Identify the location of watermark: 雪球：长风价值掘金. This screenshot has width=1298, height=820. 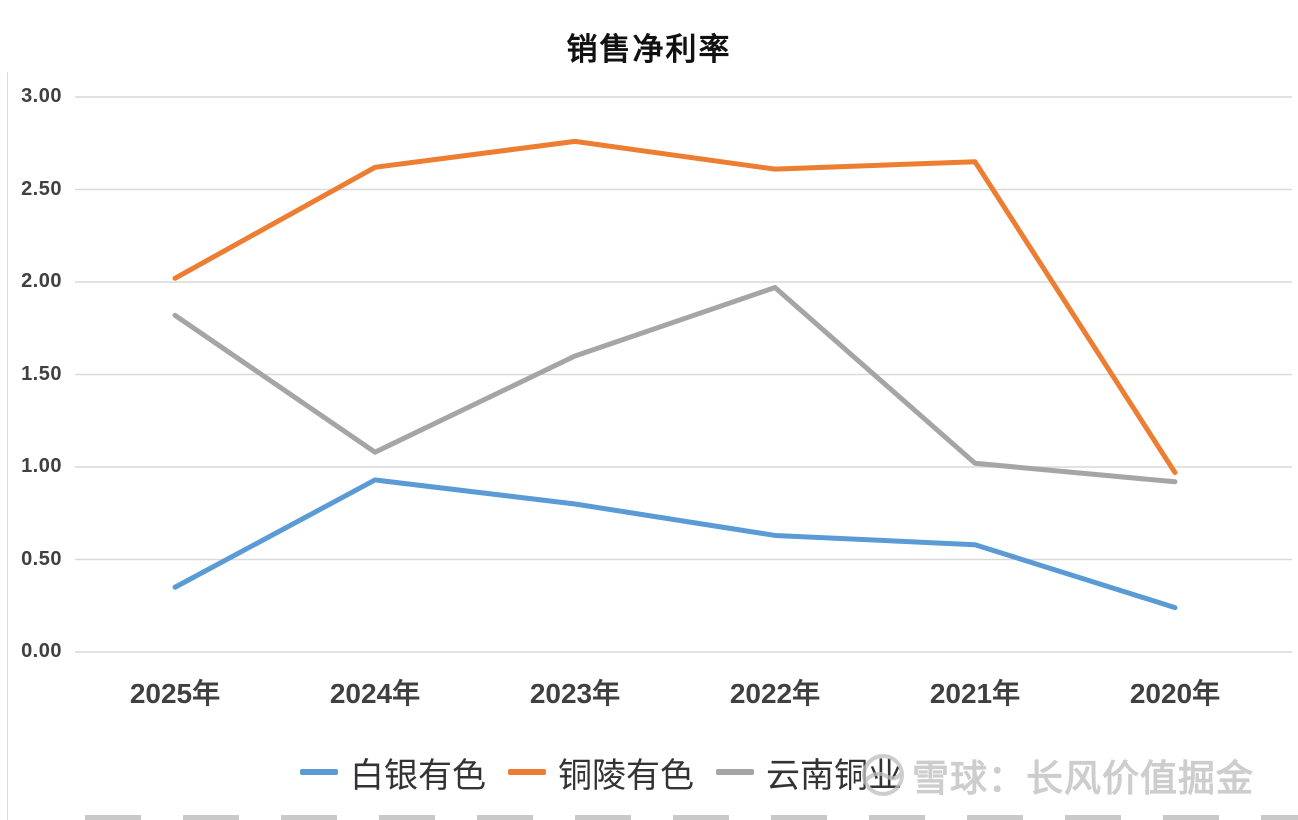
(1057, 775).